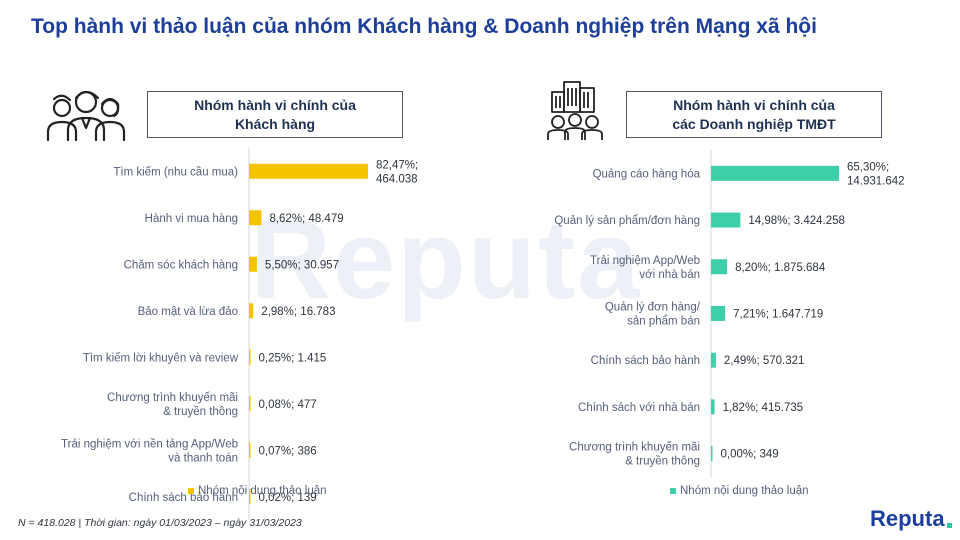  Describe the element at coordinates (663, 321) in the screenshot. I see `category-label: sản phẩm bán` at that location.